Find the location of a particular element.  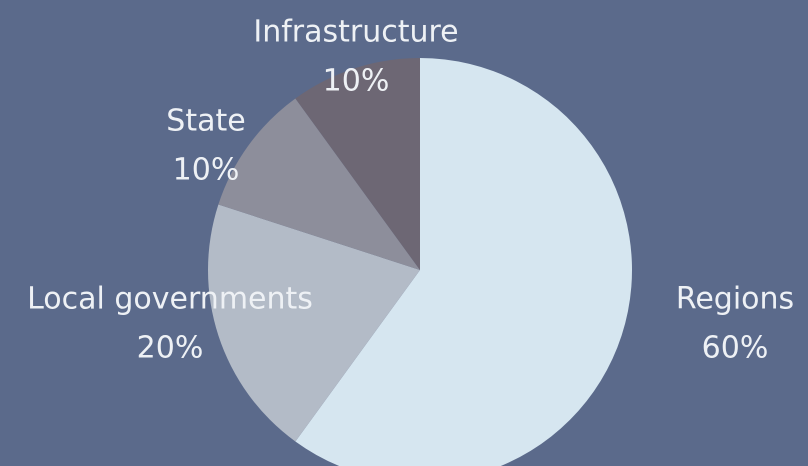

slice-label: Infrastructure is located at coordinates (355, 32).